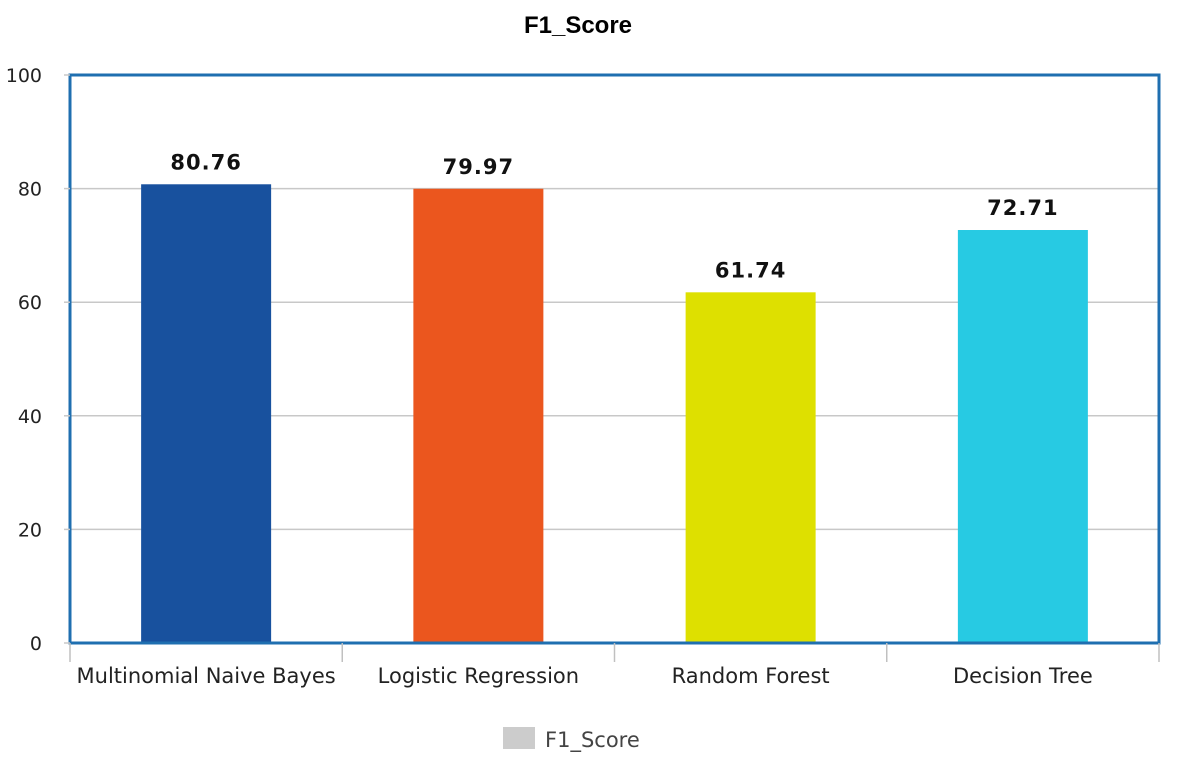 The width and height of the screenshot is (1177, 763). I want to click on value-label-1: 79.97, so click(478, 167).